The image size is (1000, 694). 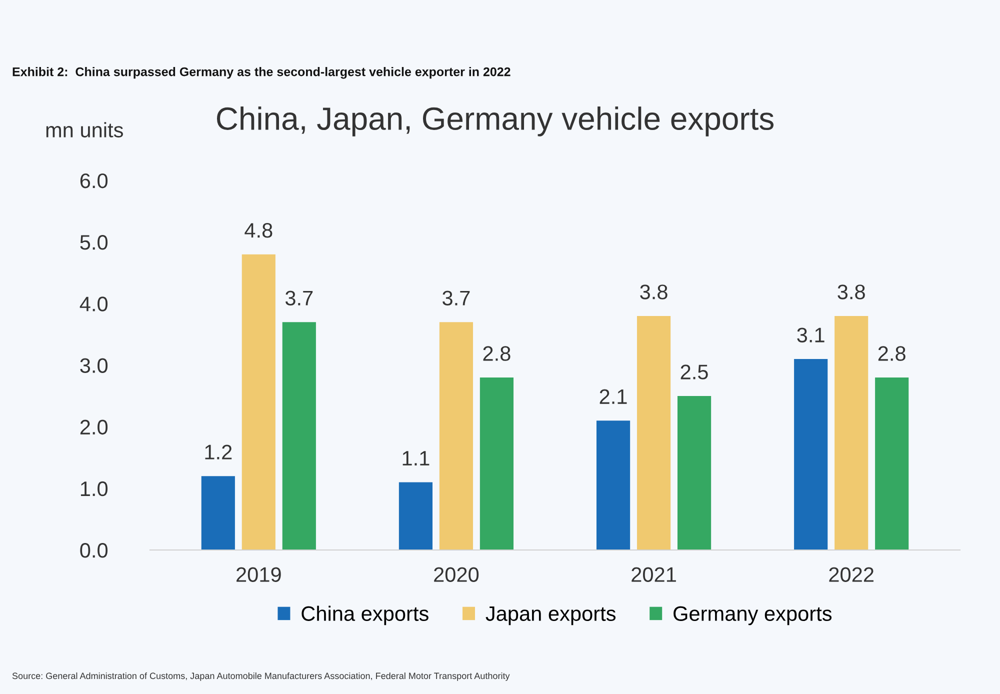 What do you see at coordinates (551, 616) in the screenshot?
I see `legend-label: Japan exports` at bounding box center [551, 616].